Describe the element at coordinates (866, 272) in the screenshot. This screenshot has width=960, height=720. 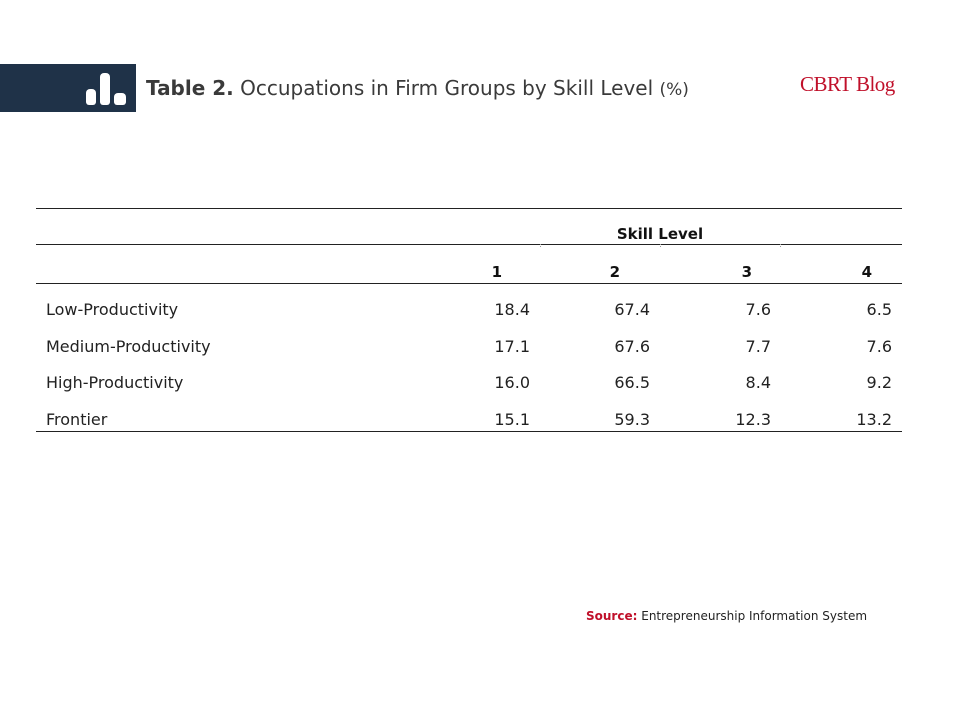
I see `column-header-4: 4` at that location.